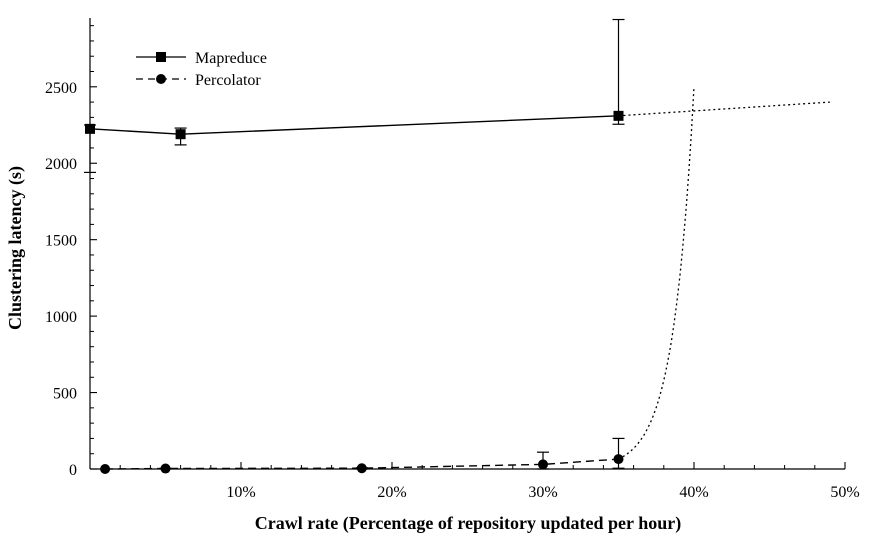 Image resolution: width=869 pixels, height=540 pixels. What do you see at coordinates (240, 492) in the screenshot?
I see `x-tick-label: 10%` at bounding box center [240, 492].